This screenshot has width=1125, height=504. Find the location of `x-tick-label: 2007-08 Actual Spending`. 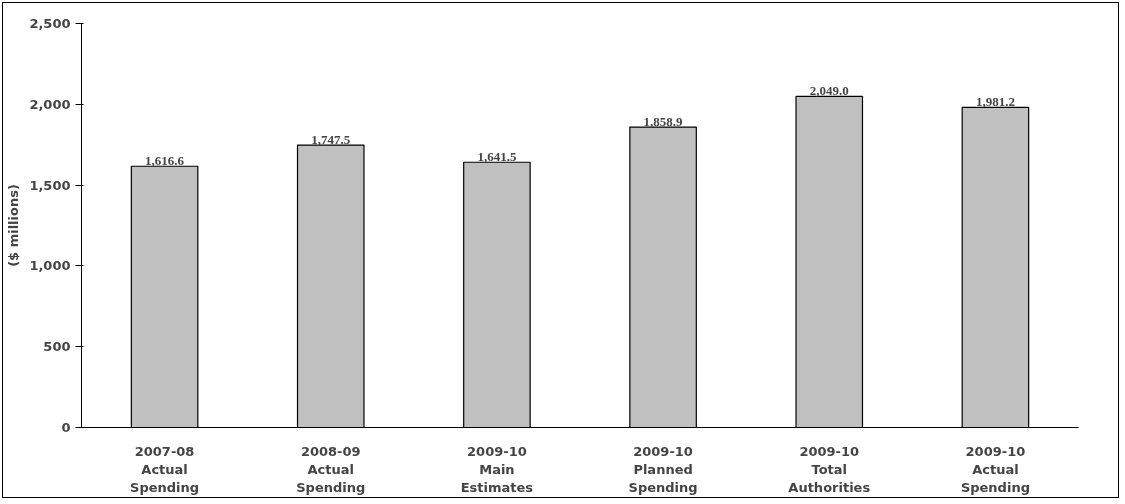

x-tick-label: 2007-08 Actual Spending is located at coordinates (165, 469).